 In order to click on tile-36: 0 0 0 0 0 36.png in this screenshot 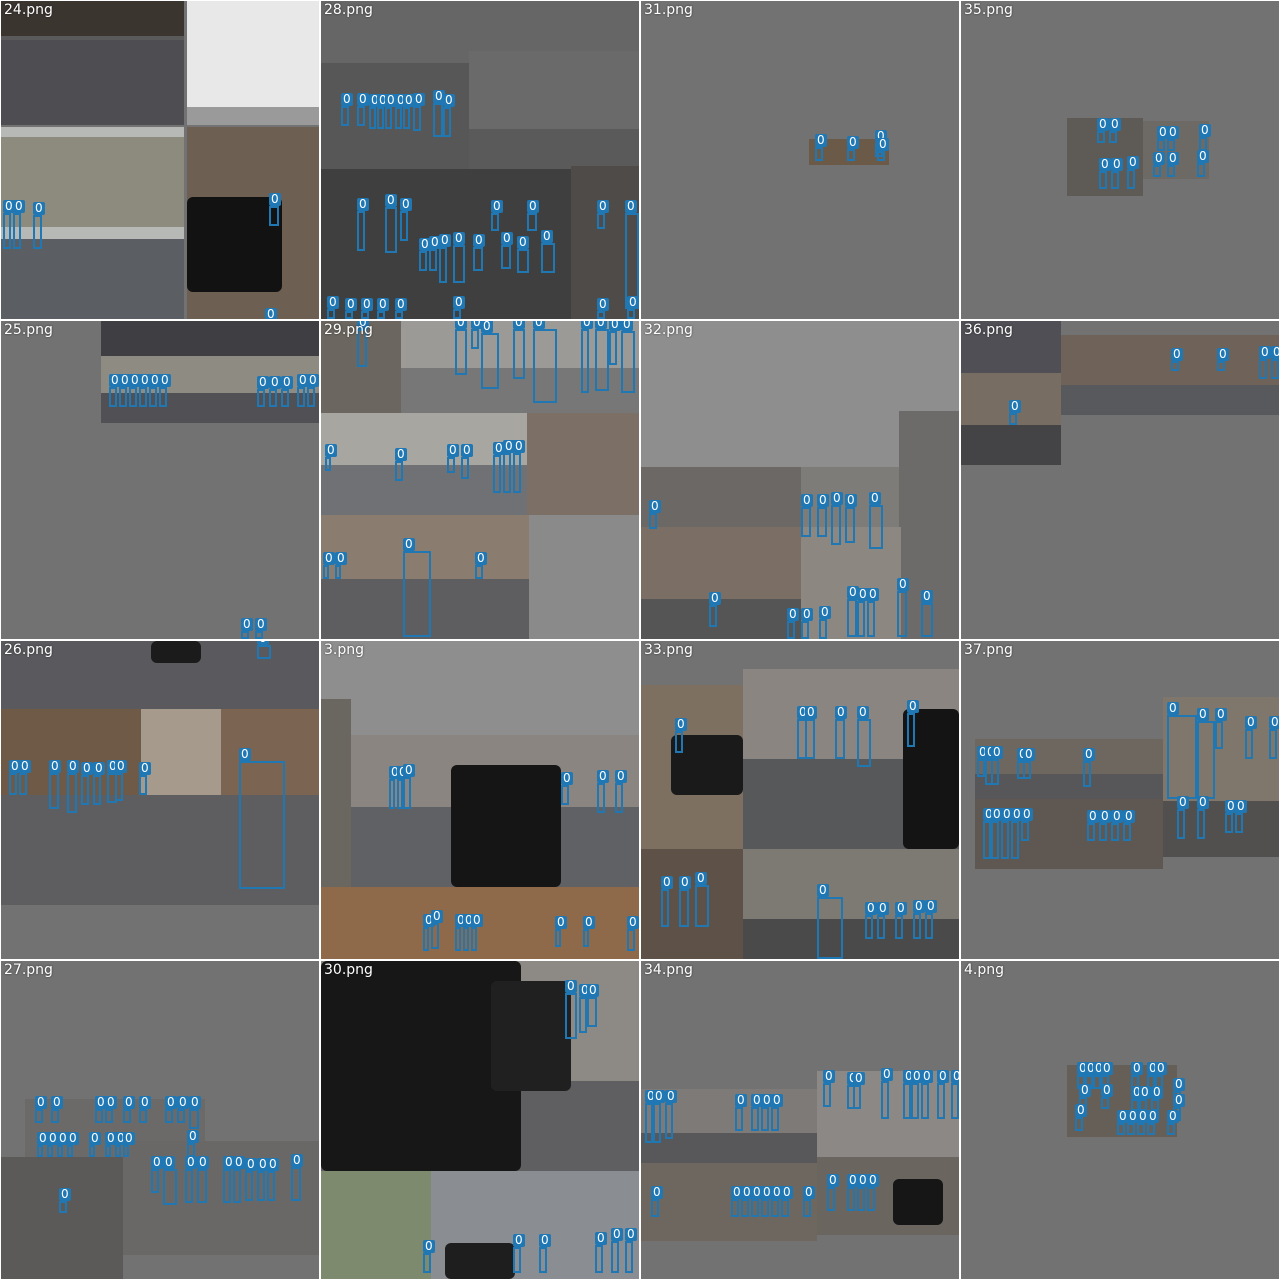, I will do `click(1120, 480)`.